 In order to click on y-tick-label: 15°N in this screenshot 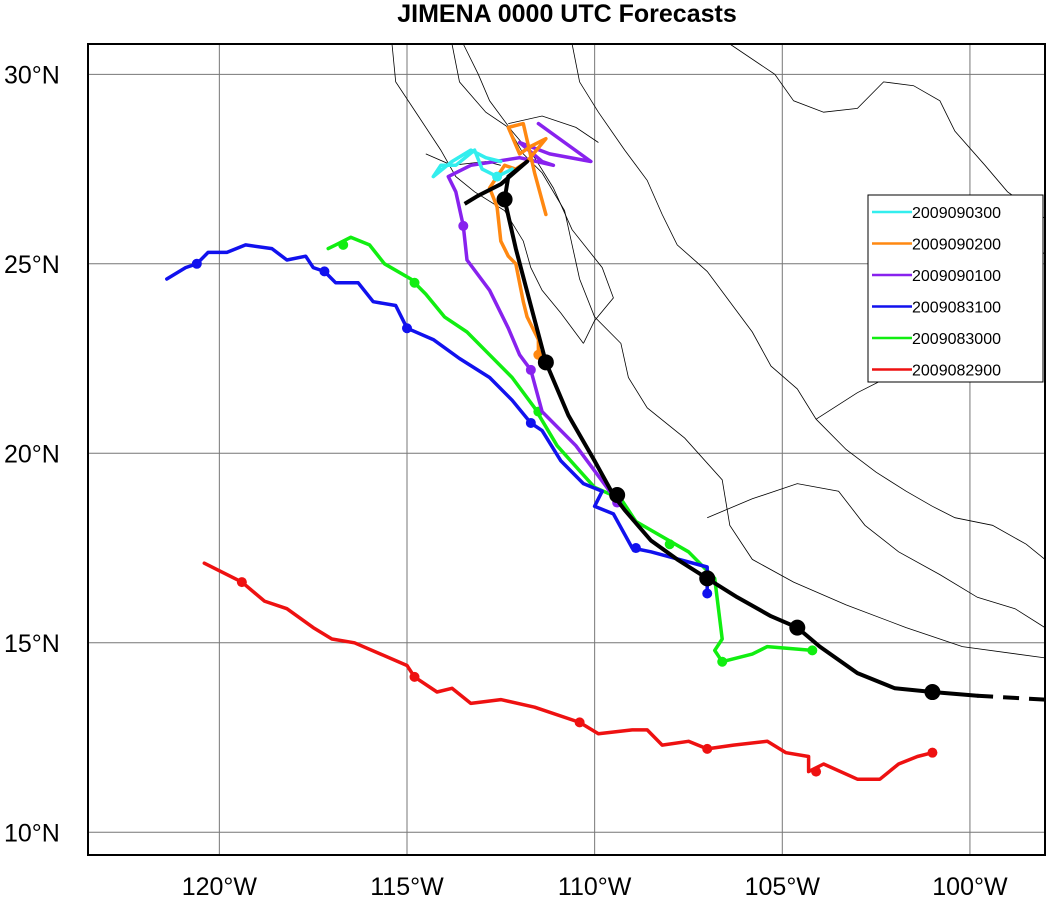, I will do `click(32, 644)`.